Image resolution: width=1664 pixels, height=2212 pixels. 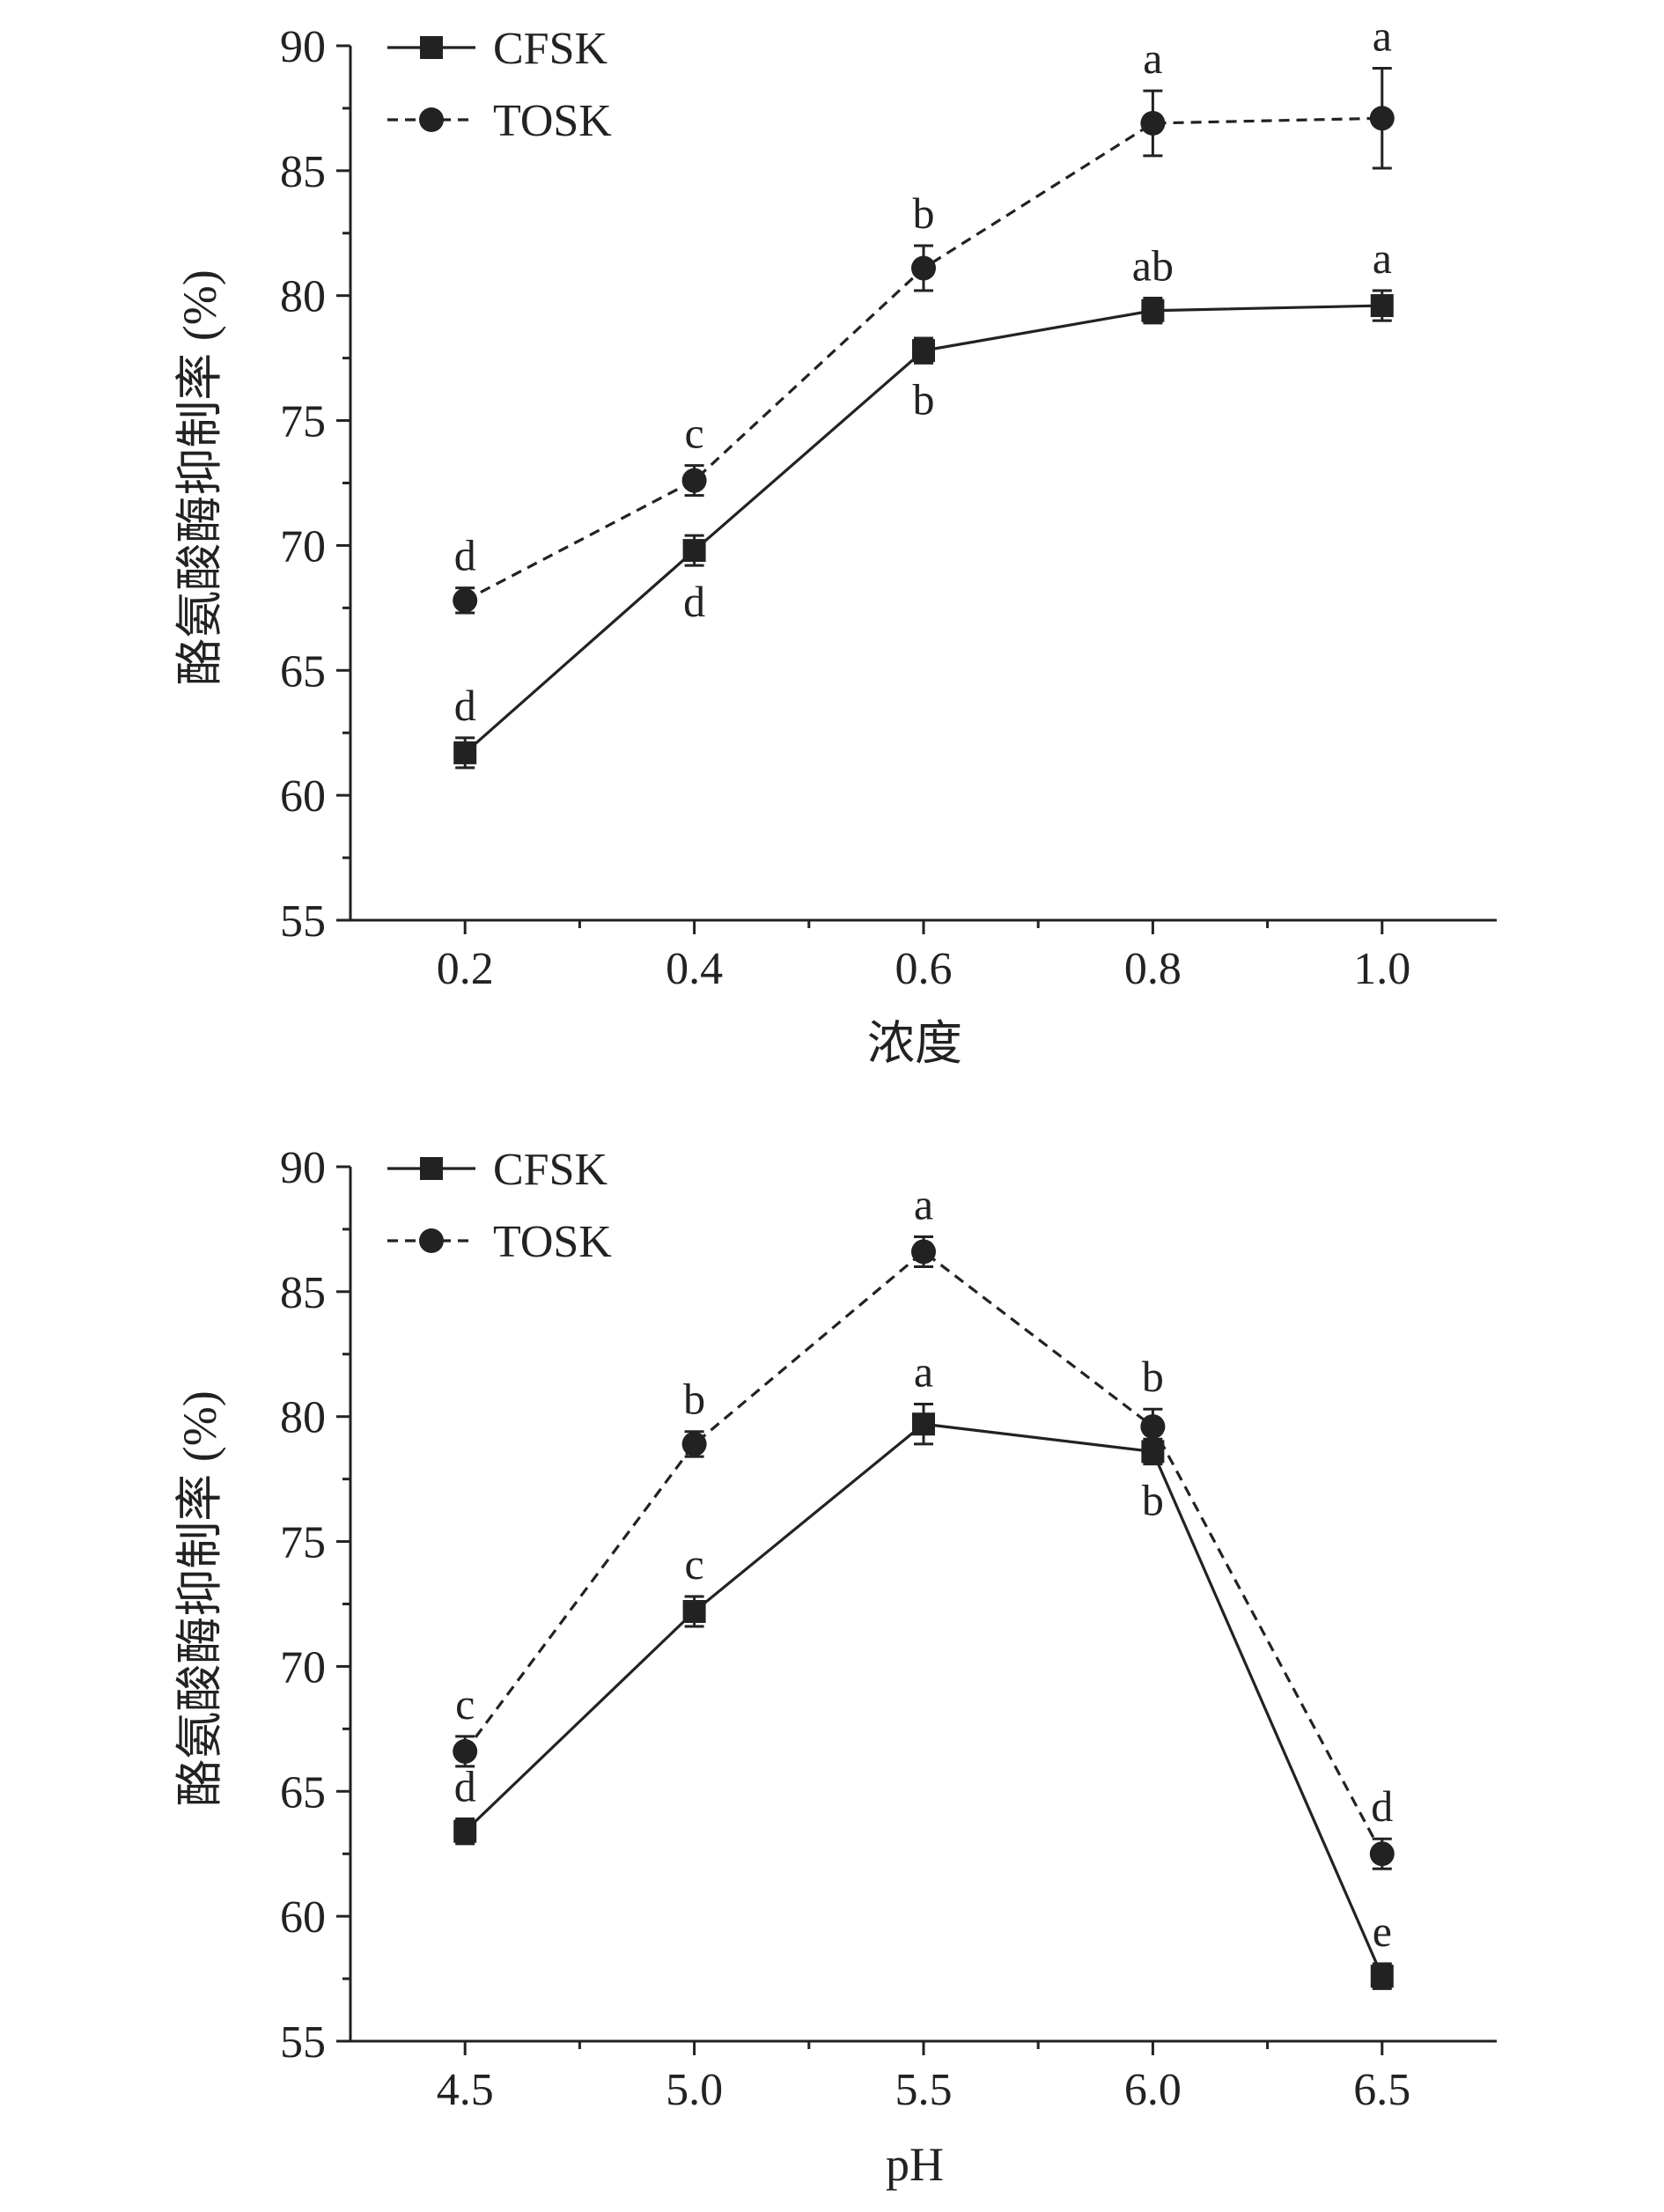 What do you see at coordinates (1381, 2090) in the screenshot?
I see `x-tick-label: 6.5` at bounding box center [1381, 2090].